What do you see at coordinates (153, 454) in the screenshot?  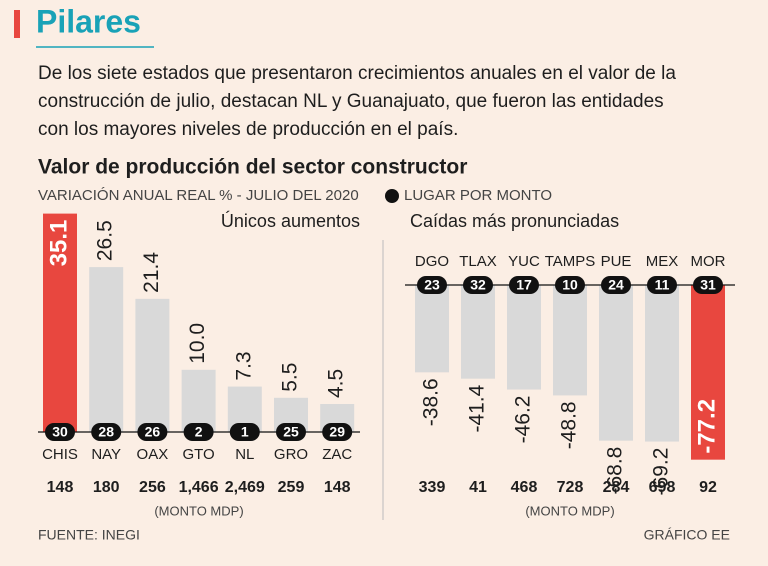 I see `category-label: OAX` at bounding box center [153, 454].